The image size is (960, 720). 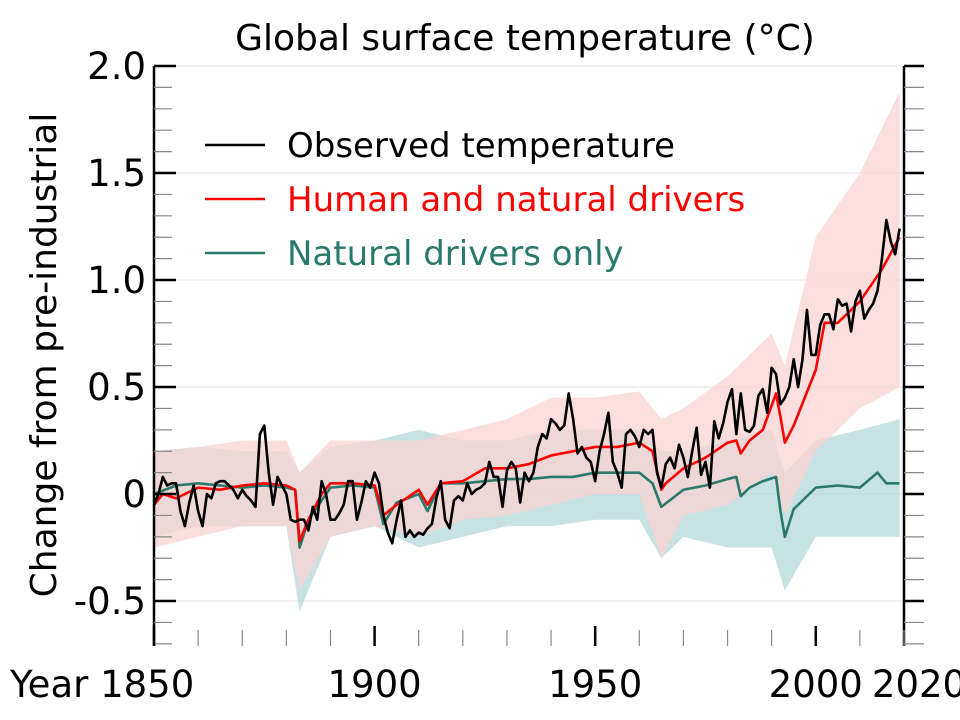 I want to click on x-tick-label: 1950, so click(x=595, y=684).